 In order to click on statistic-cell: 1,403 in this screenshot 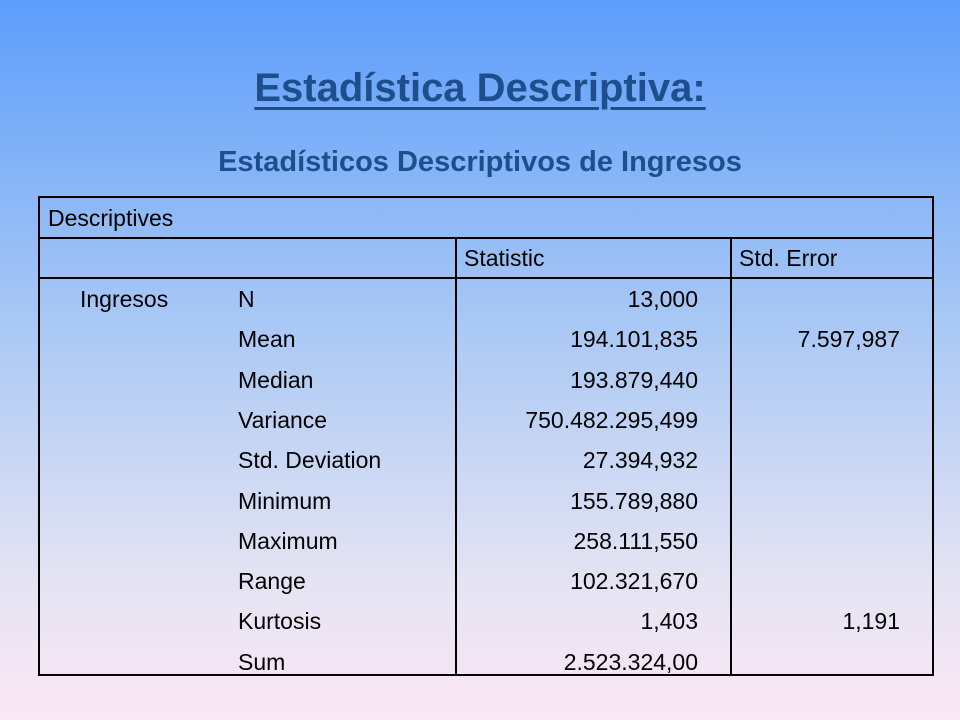, I will do `click(669, 621)`.